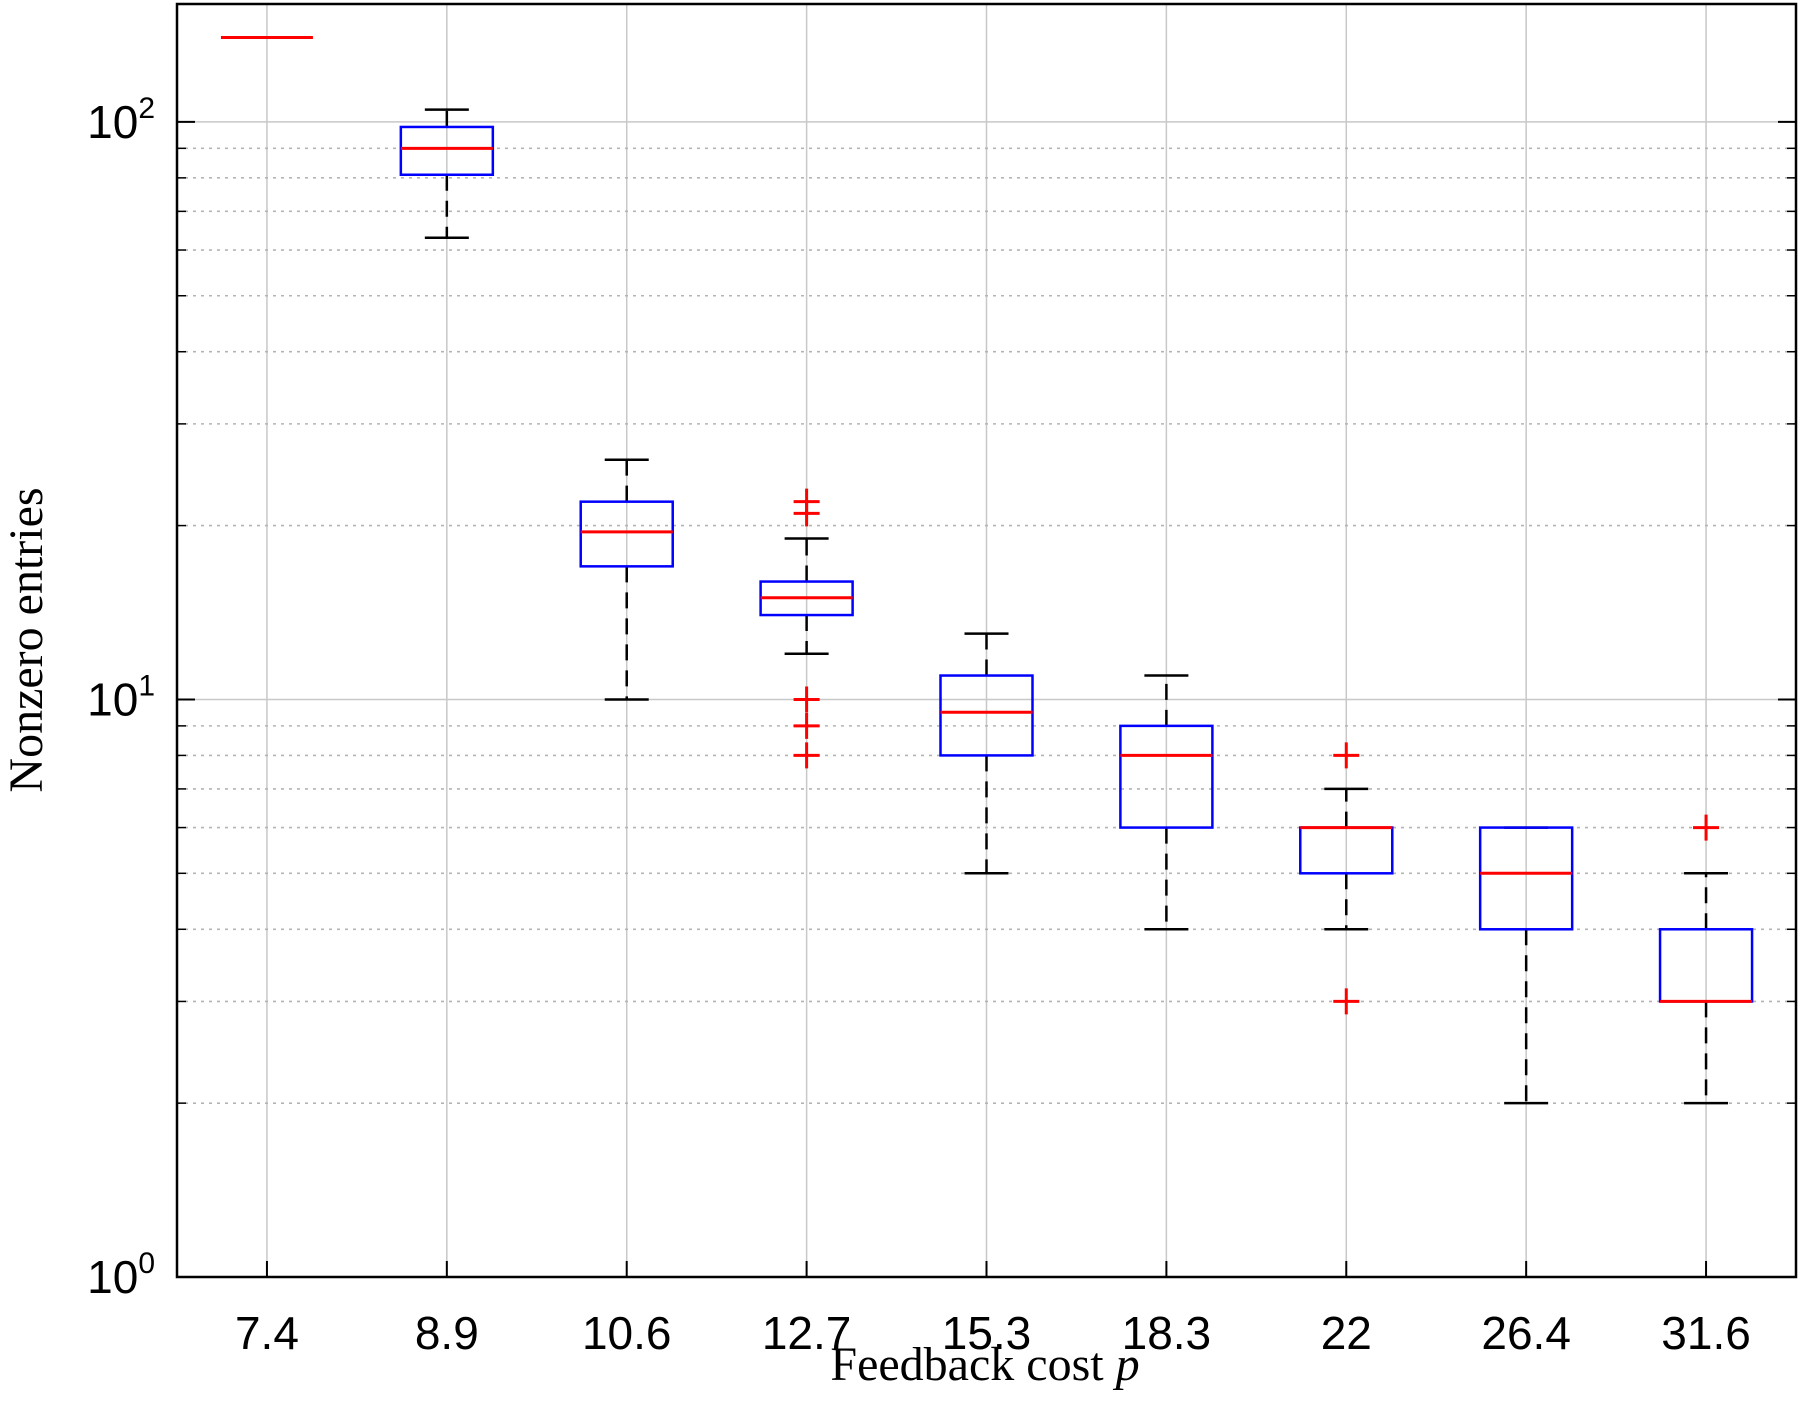  I want to click on x-axis-title-symbol: p, so click(1126, 1364).